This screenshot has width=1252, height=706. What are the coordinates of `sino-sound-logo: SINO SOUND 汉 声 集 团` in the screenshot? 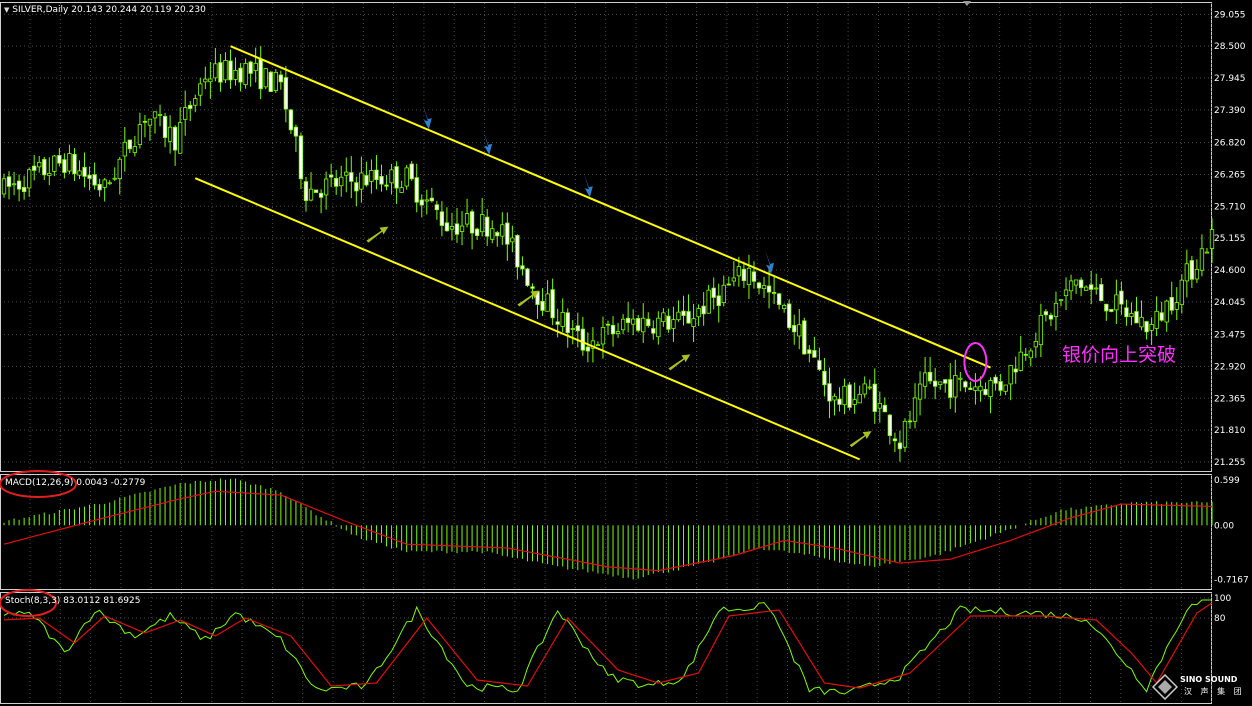 It's located at (1202, 688).